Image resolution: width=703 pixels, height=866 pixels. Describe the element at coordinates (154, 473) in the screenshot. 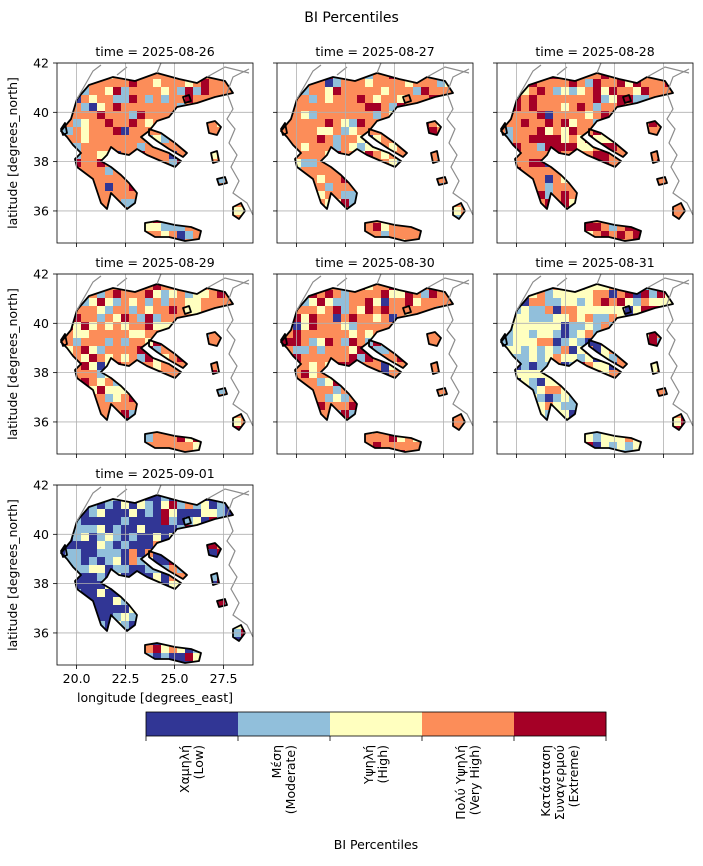

I see `panel-title: time = 2025-09-01` at that location.